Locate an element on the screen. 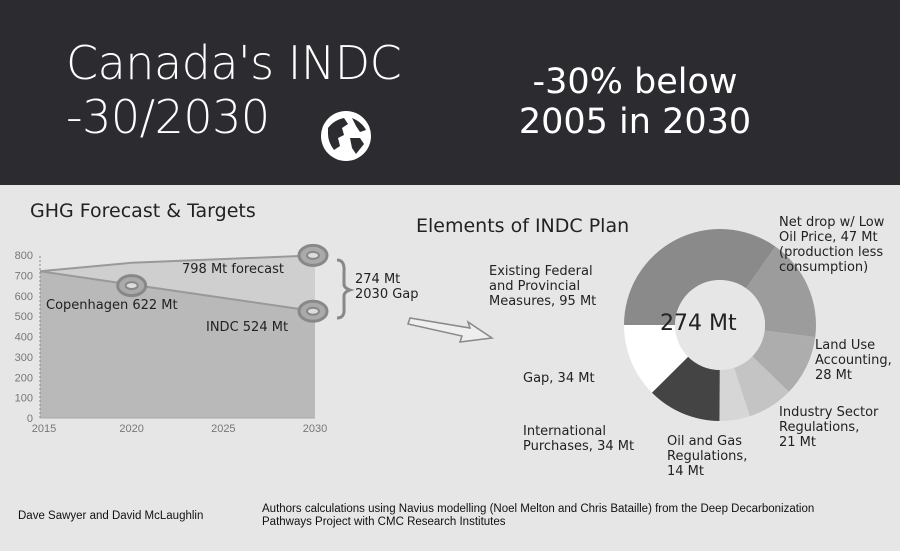 The height and width of the screenshot is (551, 900). forecast-label: 798 Mt forecast is located at coordinates (233, 269).